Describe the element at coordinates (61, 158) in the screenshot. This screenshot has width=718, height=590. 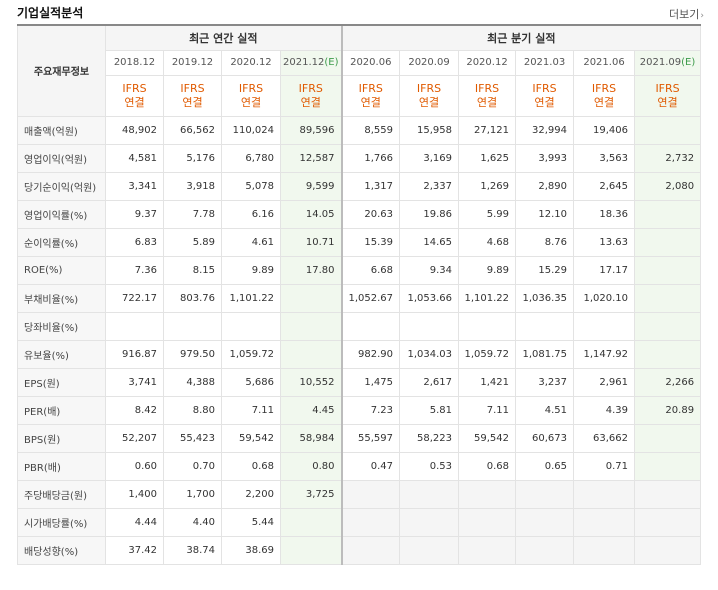
I see `row-label: 영업이익(억원)` at that location.